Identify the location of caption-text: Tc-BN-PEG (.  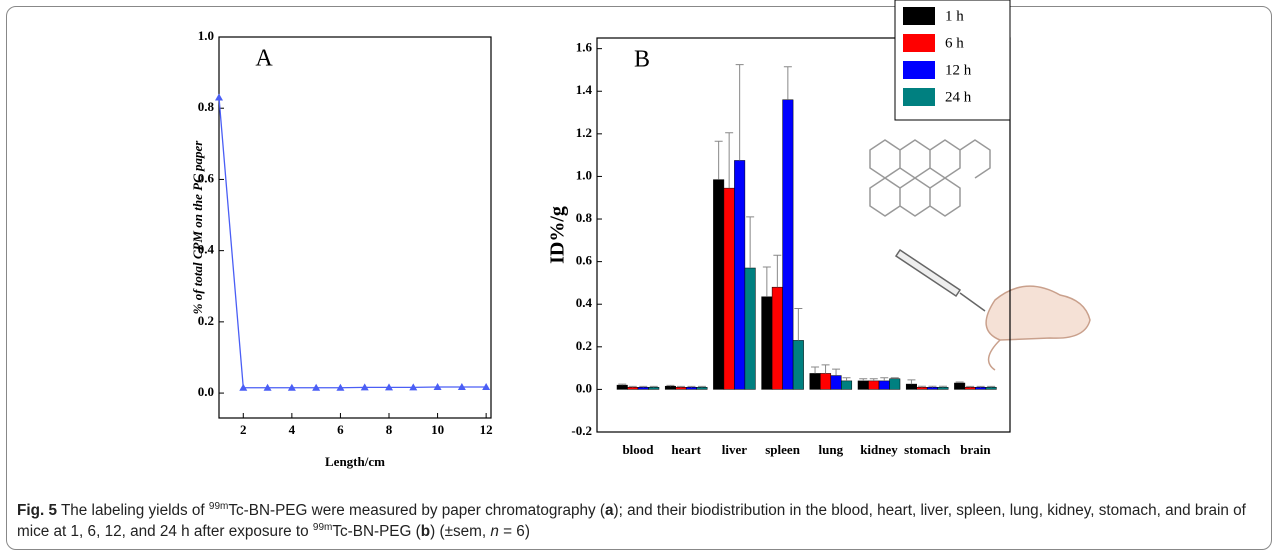
(376, 531).